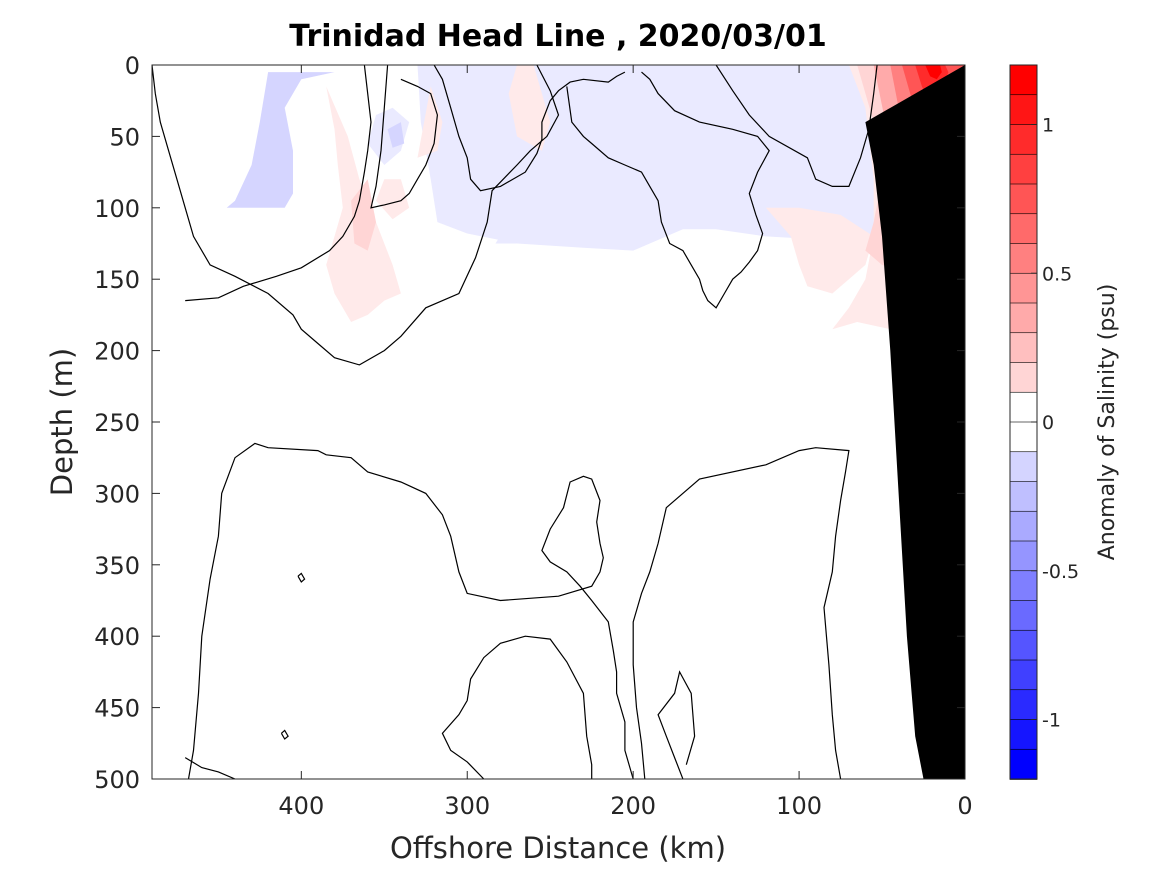 The width and height of the screenshot is (1167, 875). I want to click on y-tick-label: 0, so click(132, 66).